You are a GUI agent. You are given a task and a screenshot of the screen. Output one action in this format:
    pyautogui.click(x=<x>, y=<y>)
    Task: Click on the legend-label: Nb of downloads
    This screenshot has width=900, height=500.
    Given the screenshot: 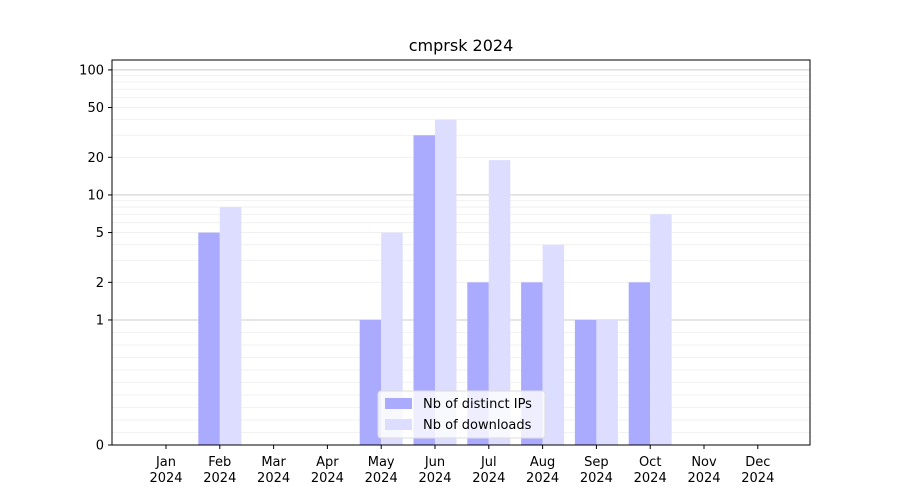 What is the action you would take?
    pyautogui.click(x=477, y=425)
    